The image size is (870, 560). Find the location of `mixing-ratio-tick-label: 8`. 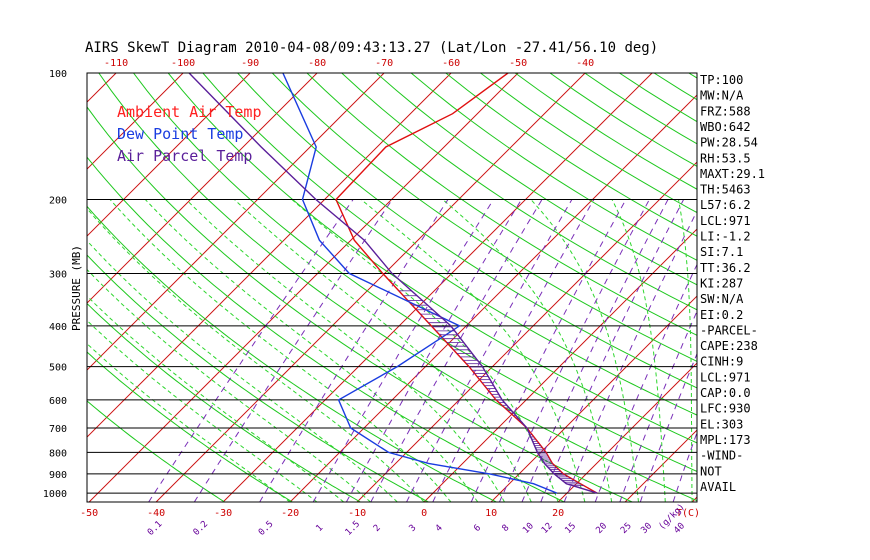

mixing-ratio-tick-label: 8 is located at coordinates (506, 528).